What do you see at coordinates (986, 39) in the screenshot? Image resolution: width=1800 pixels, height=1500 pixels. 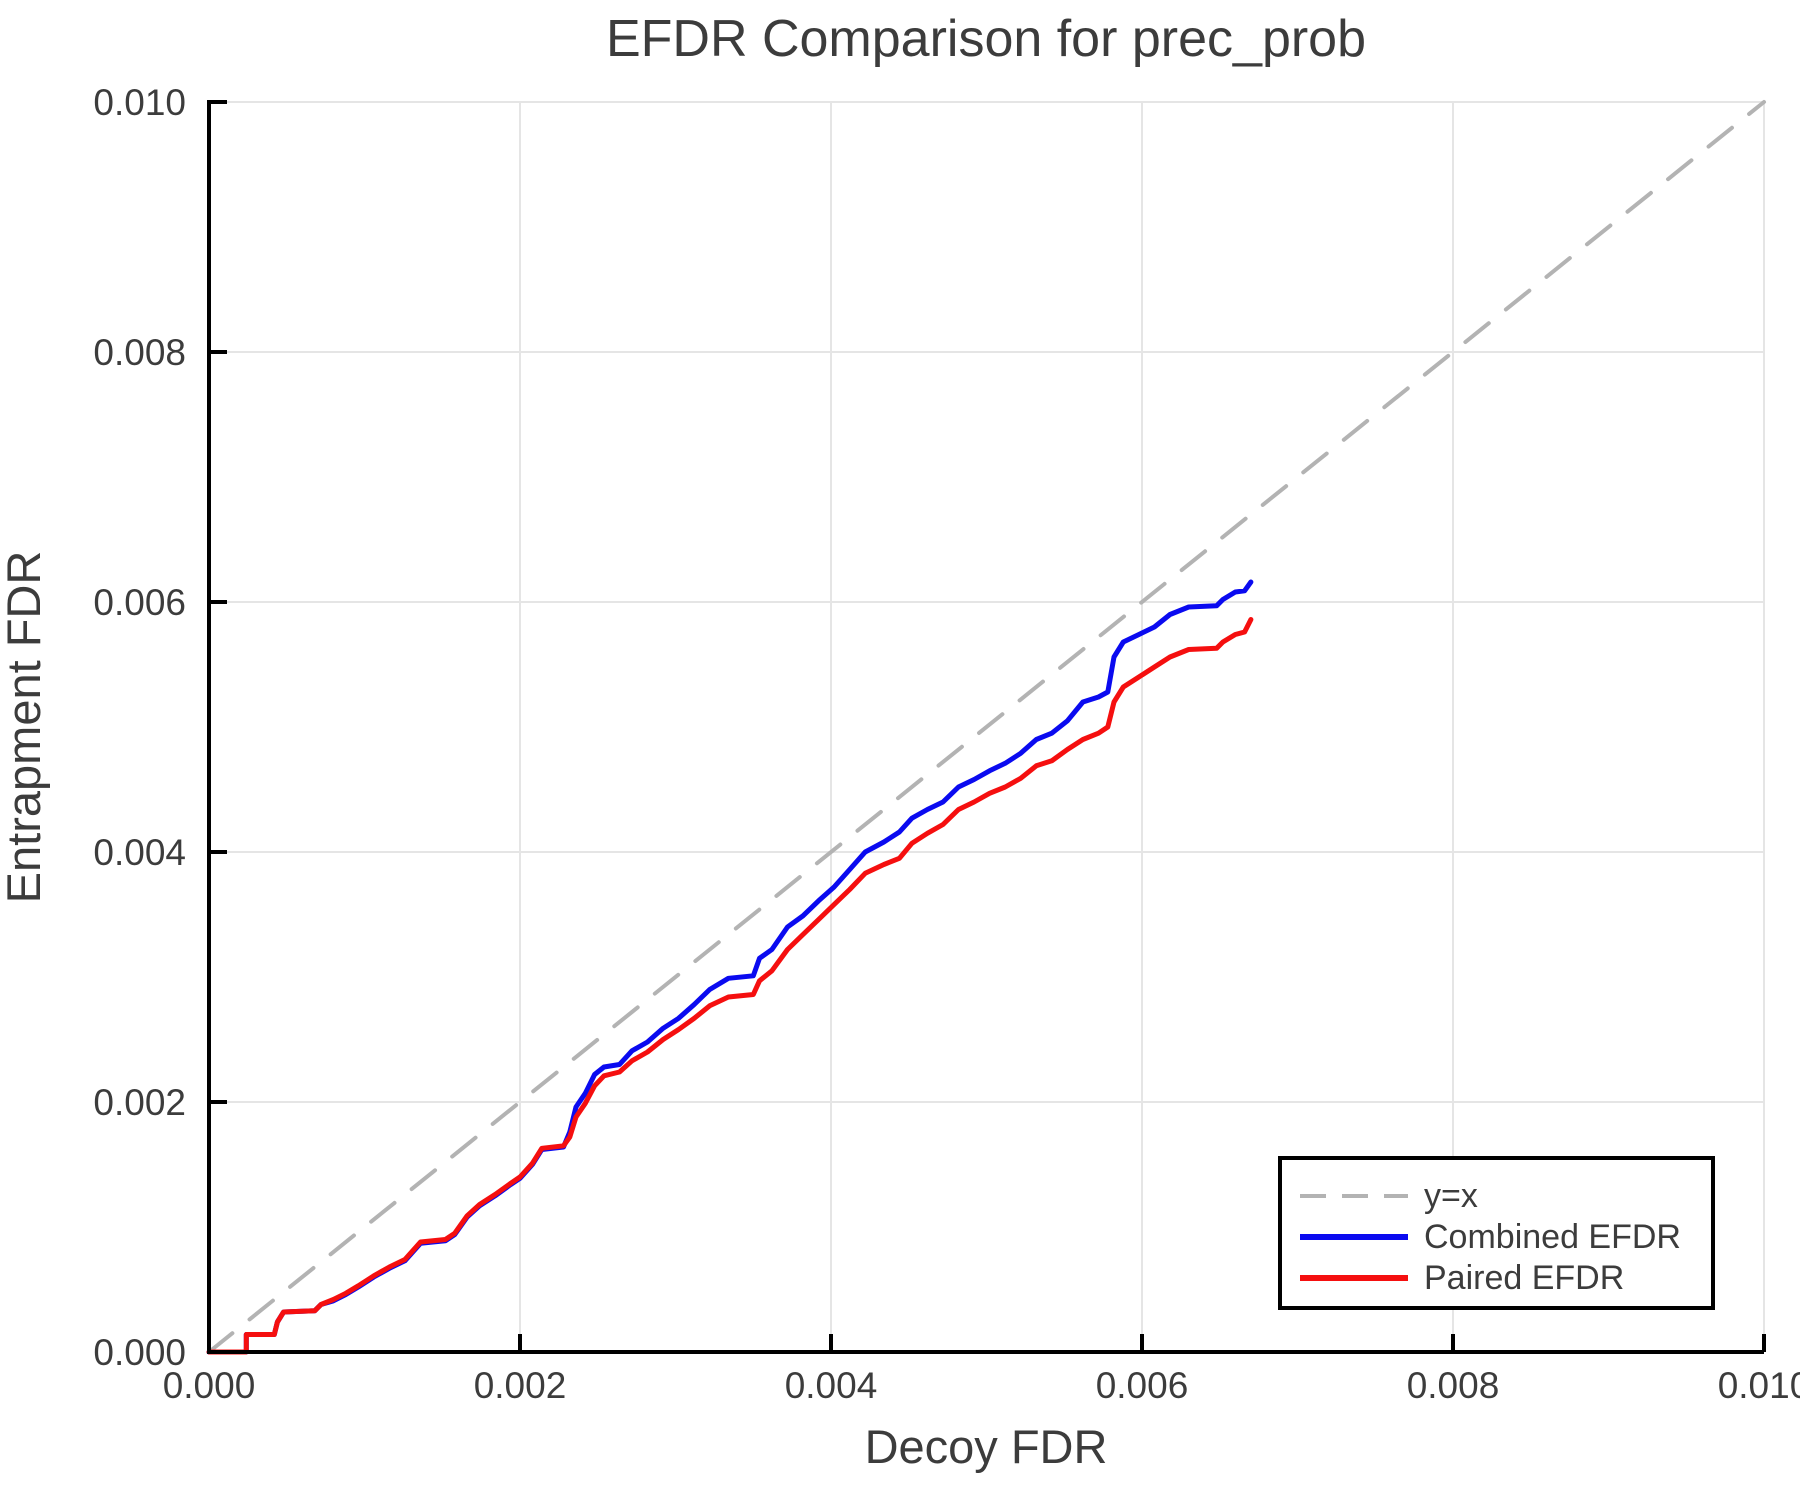 I see `chart-title: EFDR Comparison for prec_prob` at bounding box center [986, 39].